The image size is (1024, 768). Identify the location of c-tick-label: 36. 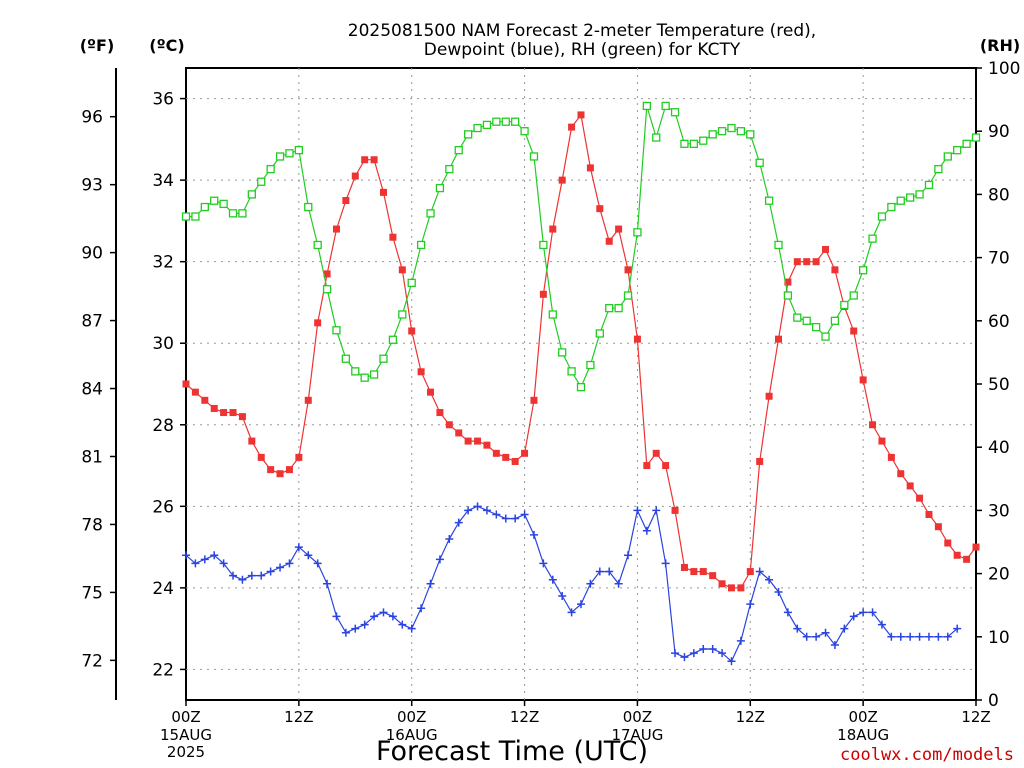
(163, 100).